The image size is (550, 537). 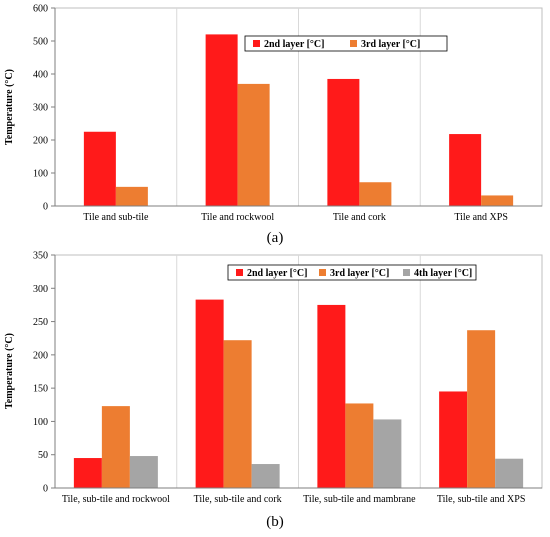 I want to click on x-tick-label: Tile and rockwool, so click(x=237, y=217).